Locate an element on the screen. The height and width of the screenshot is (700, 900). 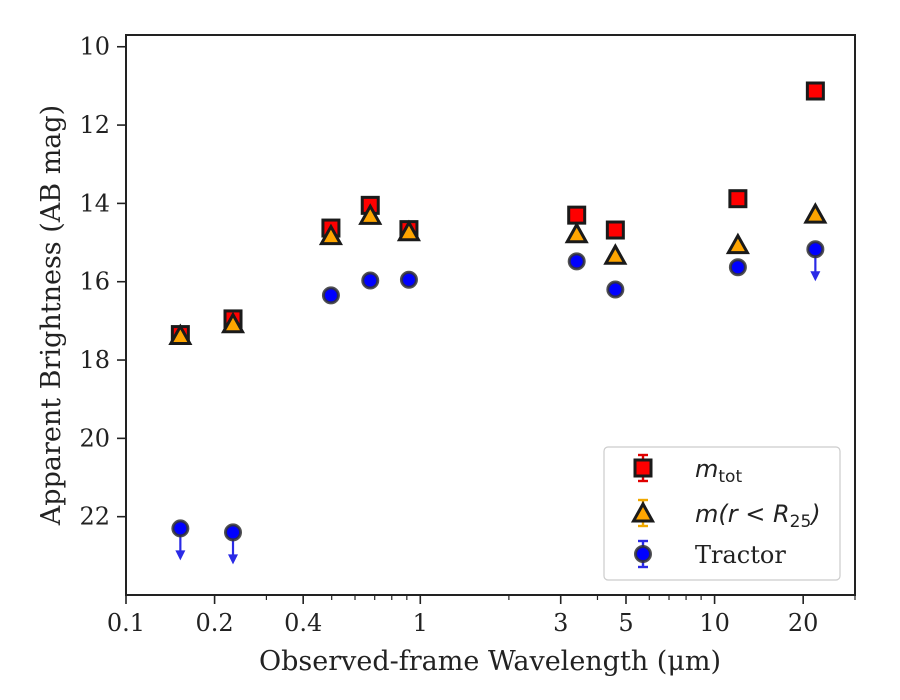
legend-label-mr25-main: m(r < R is located at coordinates (742, 514).